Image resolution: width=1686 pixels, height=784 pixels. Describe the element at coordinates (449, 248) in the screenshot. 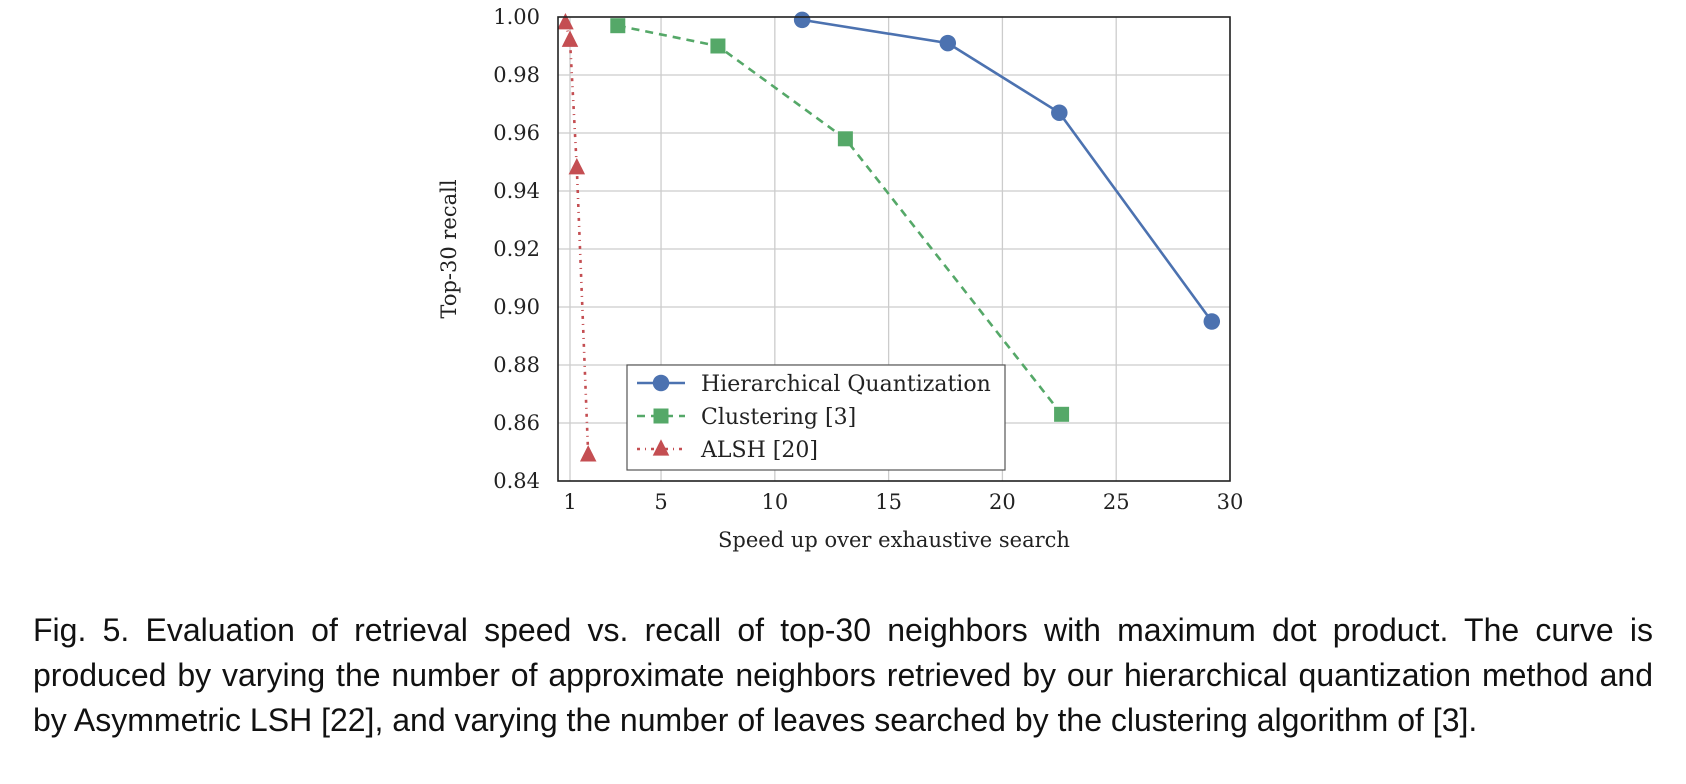

I see `y-axis-label: Top-30 recall` at that location.